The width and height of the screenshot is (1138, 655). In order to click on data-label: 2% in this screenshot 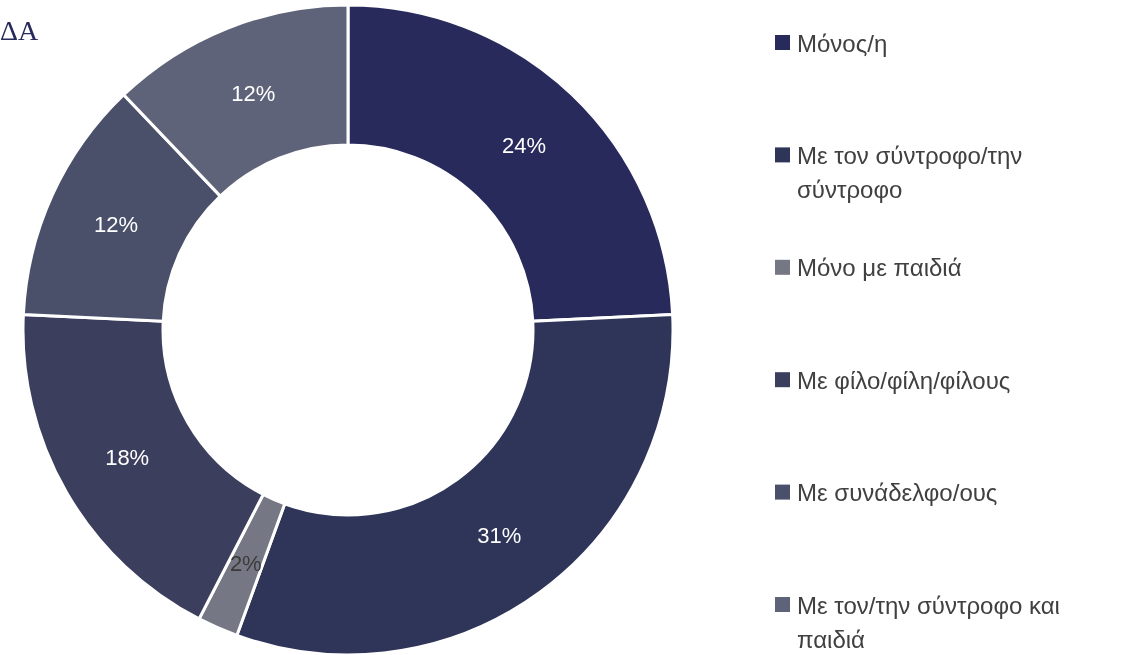, I will do `click(245, 564)`.